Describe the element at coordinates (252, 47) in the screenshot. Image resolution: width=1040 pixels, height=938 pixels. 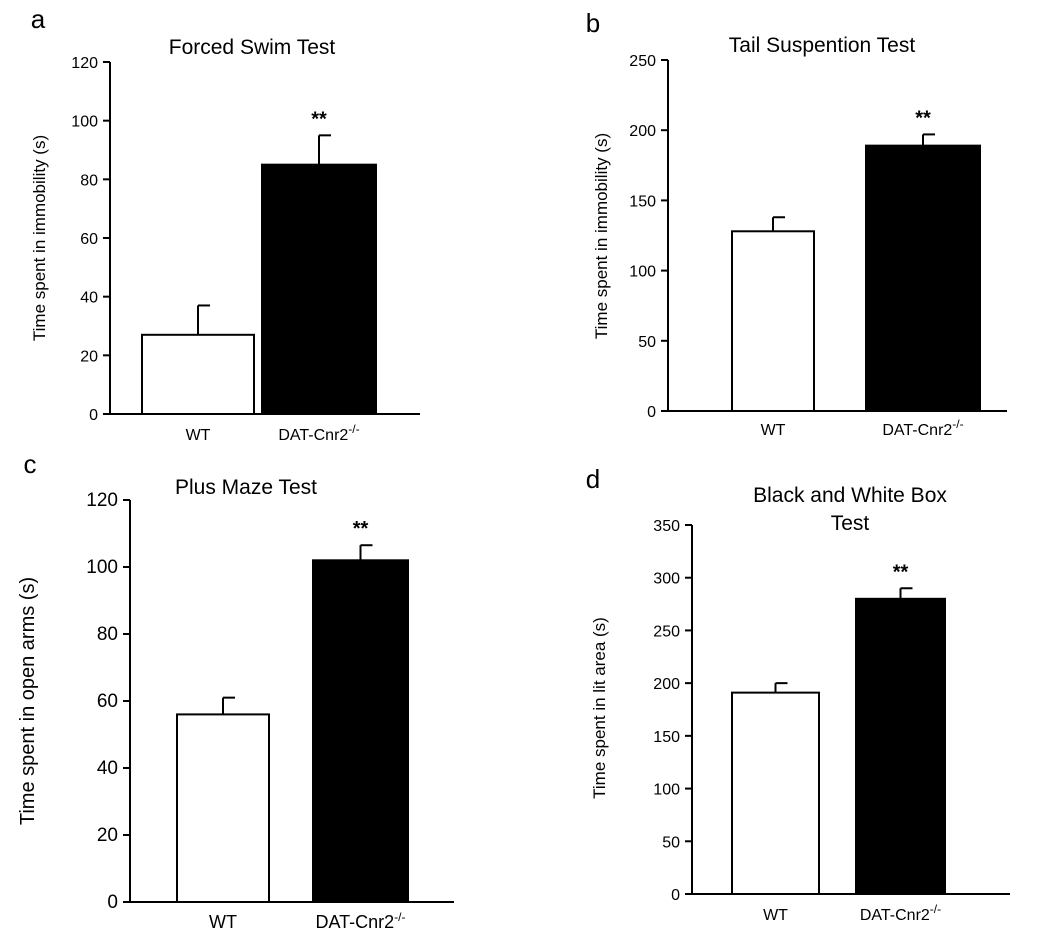
I see `chart-title: Forced Swim Test` at that location.